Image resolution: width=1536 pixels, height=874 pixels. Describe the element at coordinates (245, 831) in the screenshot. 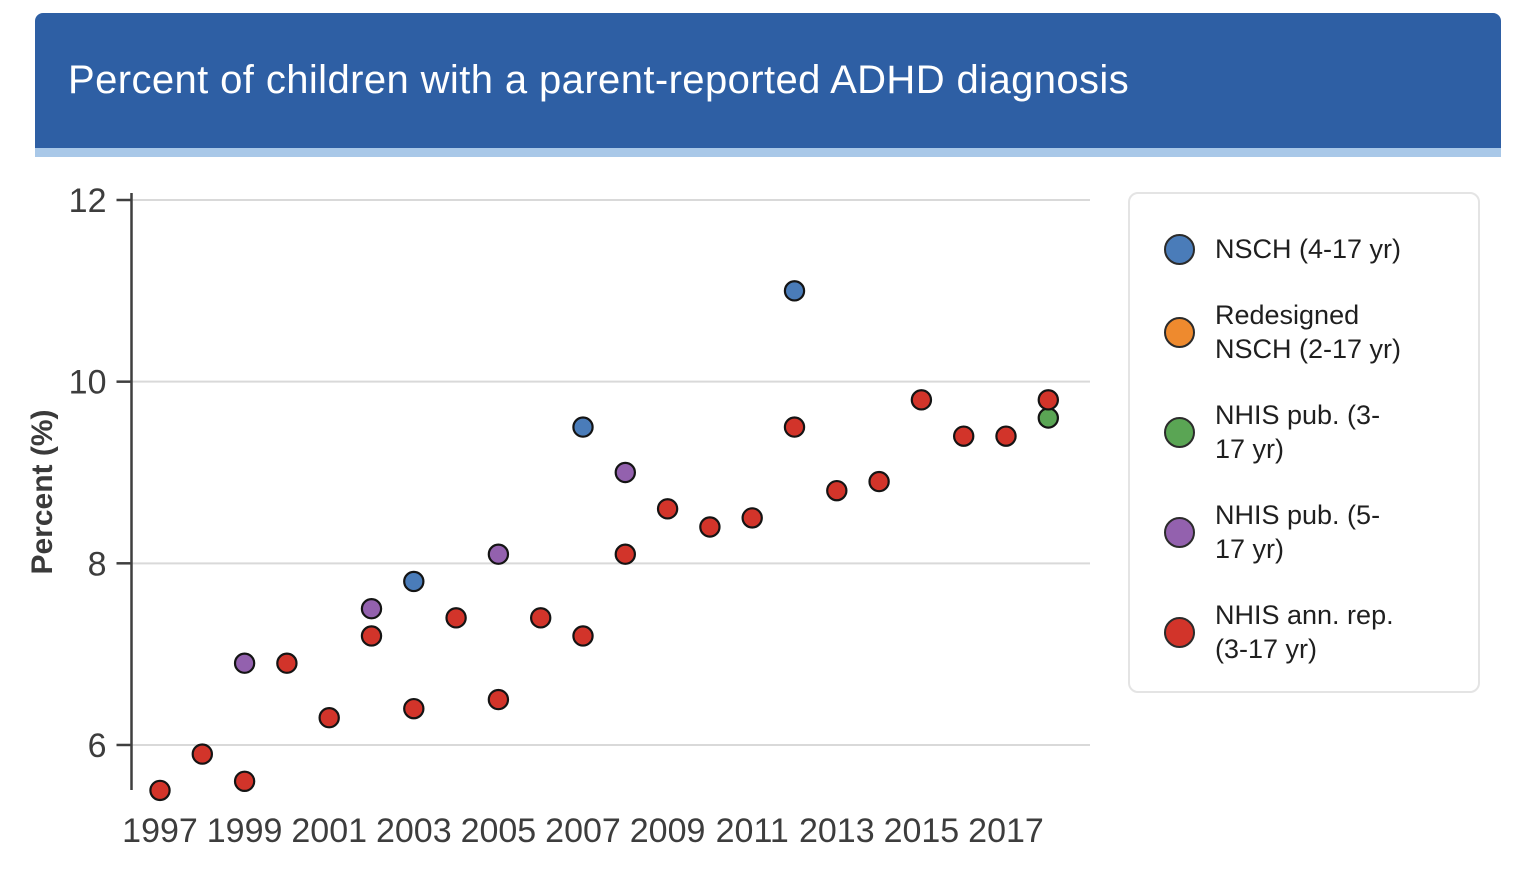

I see `x-tick-label-1999: 1999` at that location.